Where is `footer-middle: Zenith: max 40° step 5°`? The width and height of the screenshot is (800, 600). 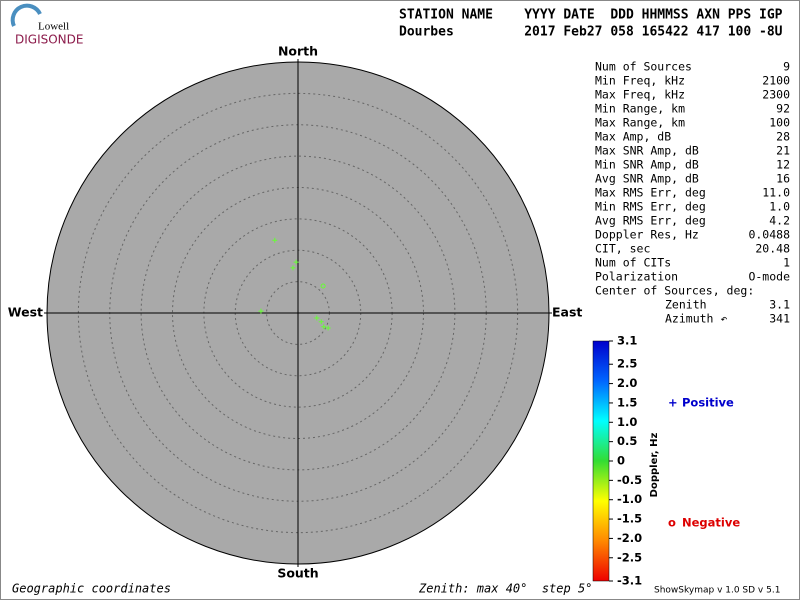
footer-middle: Zenith: max 40° step 5° is located at coordinates (505, 589).